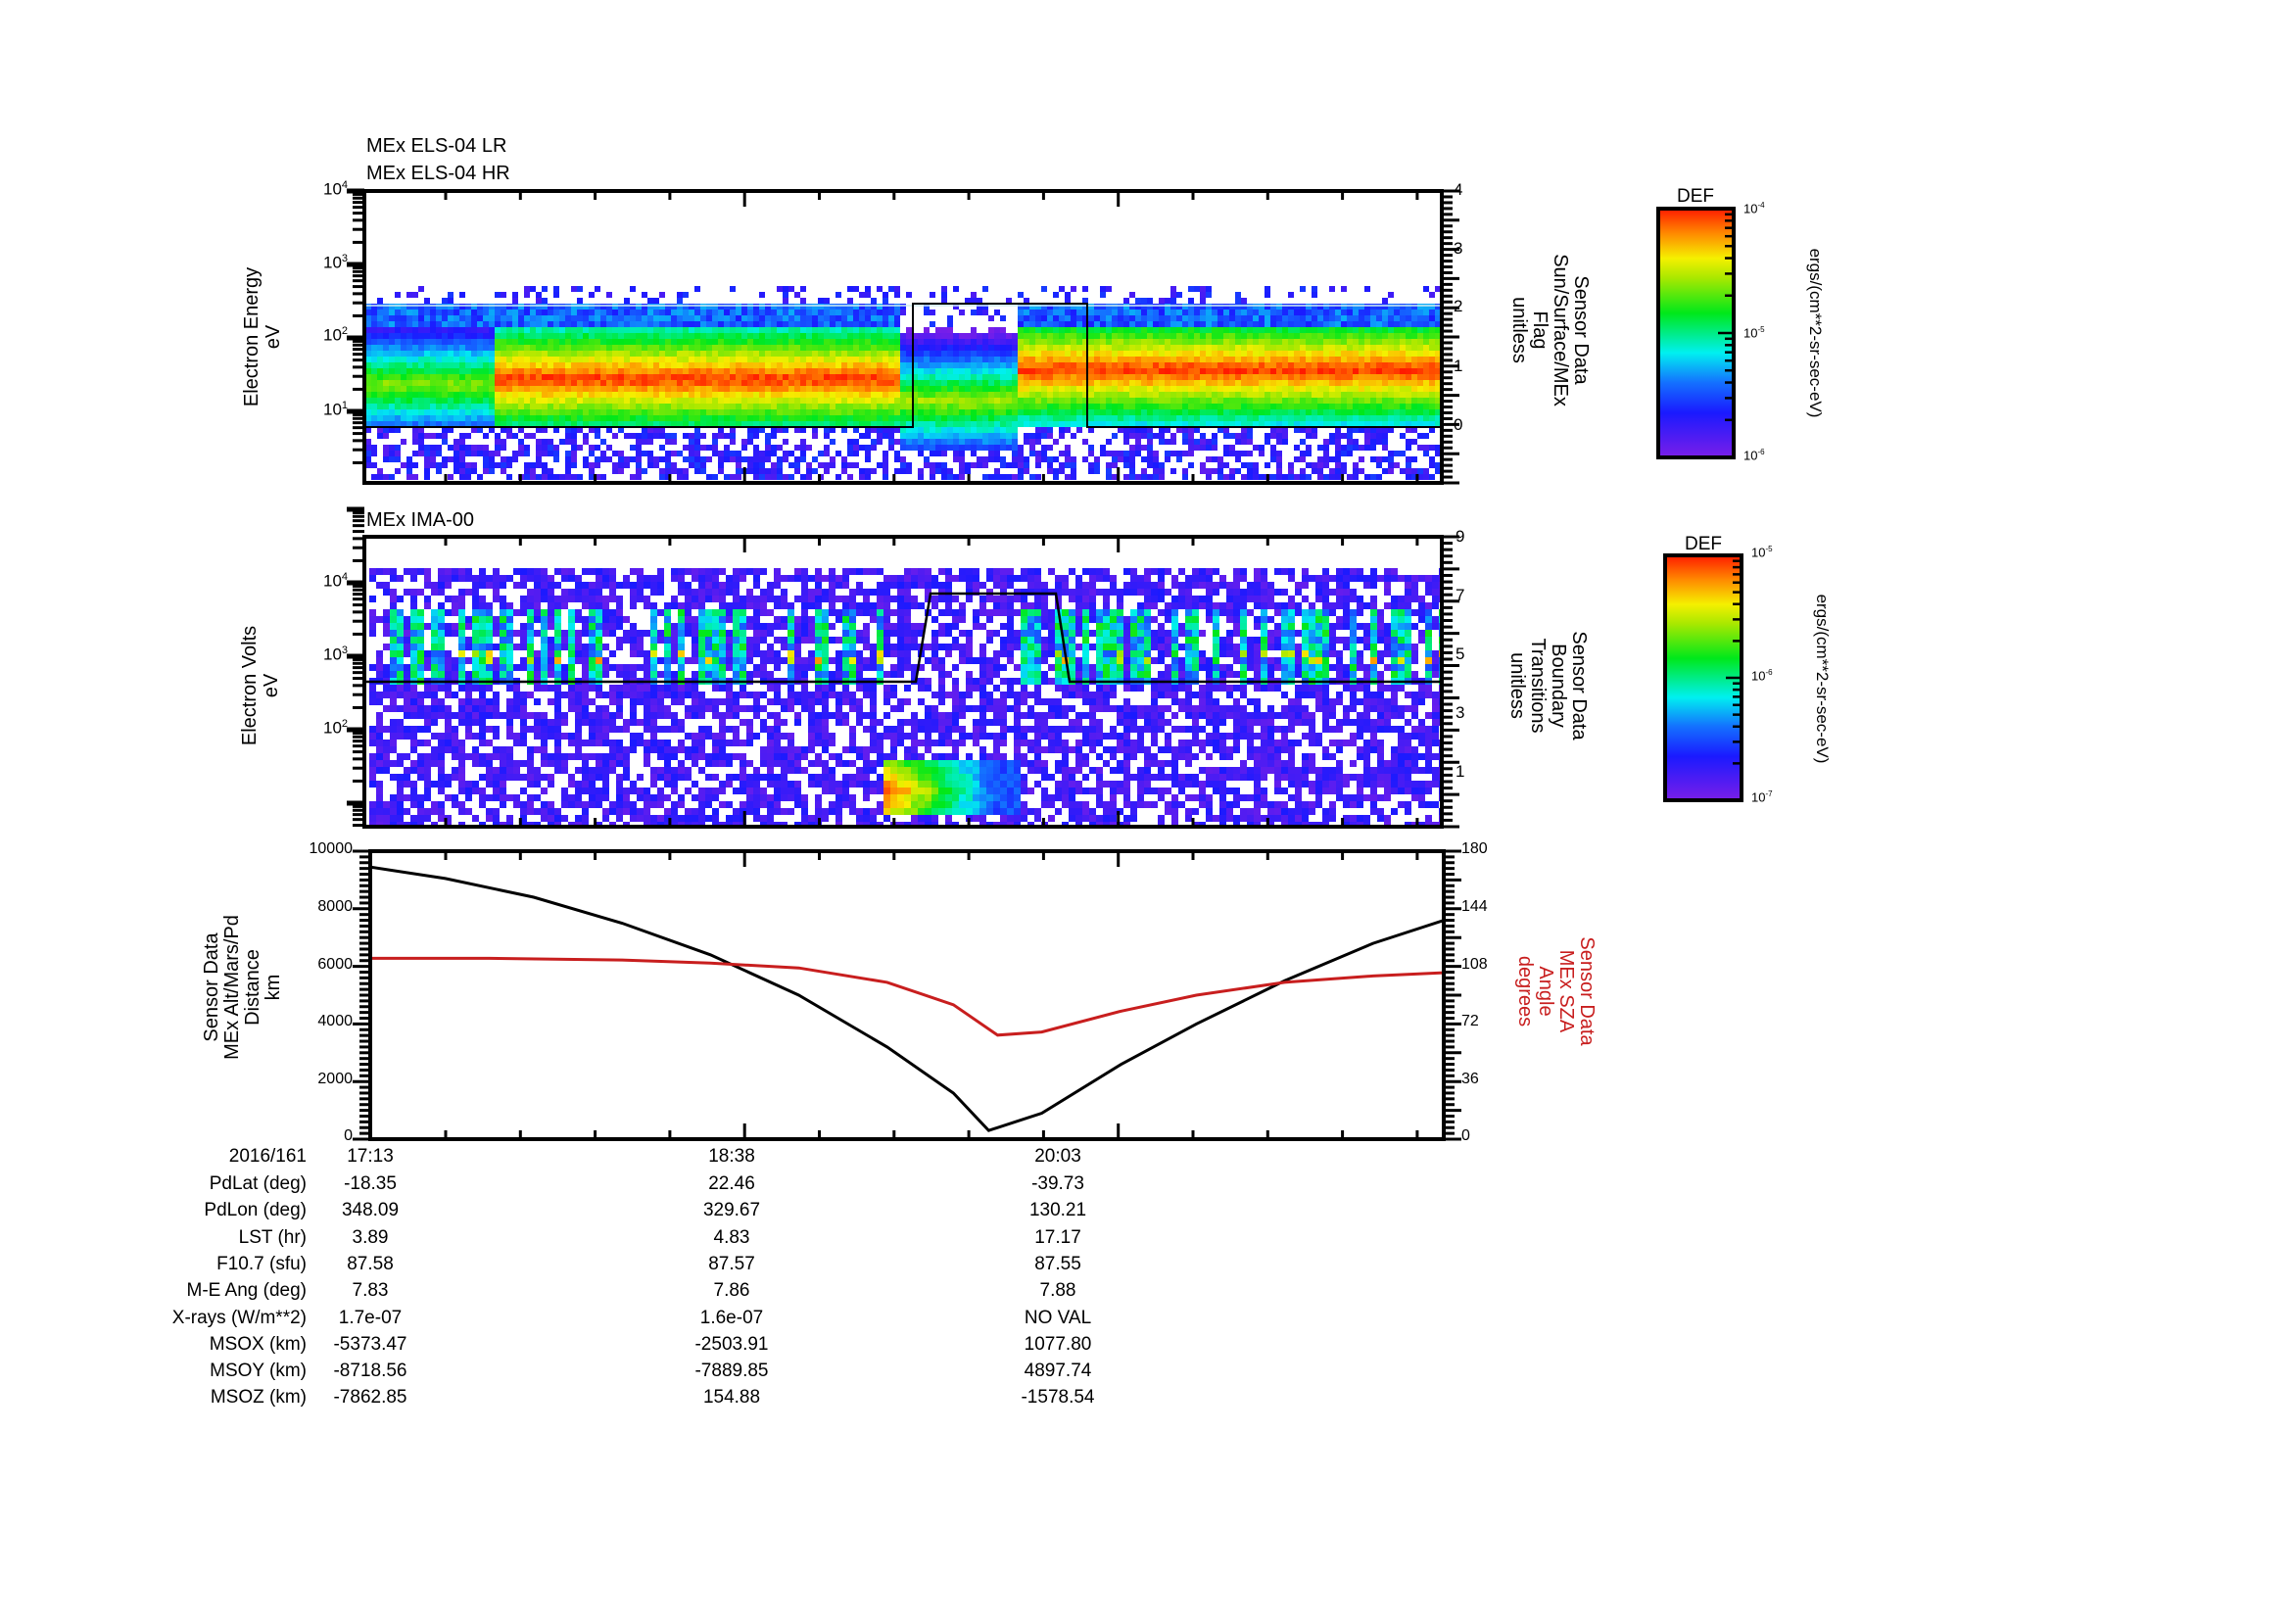 The height and width of the screenshot is (1624, 2291). Describe the element at coordinates (731, 1398) in the screenshot. I see `table-cell: 154.88` at that location.